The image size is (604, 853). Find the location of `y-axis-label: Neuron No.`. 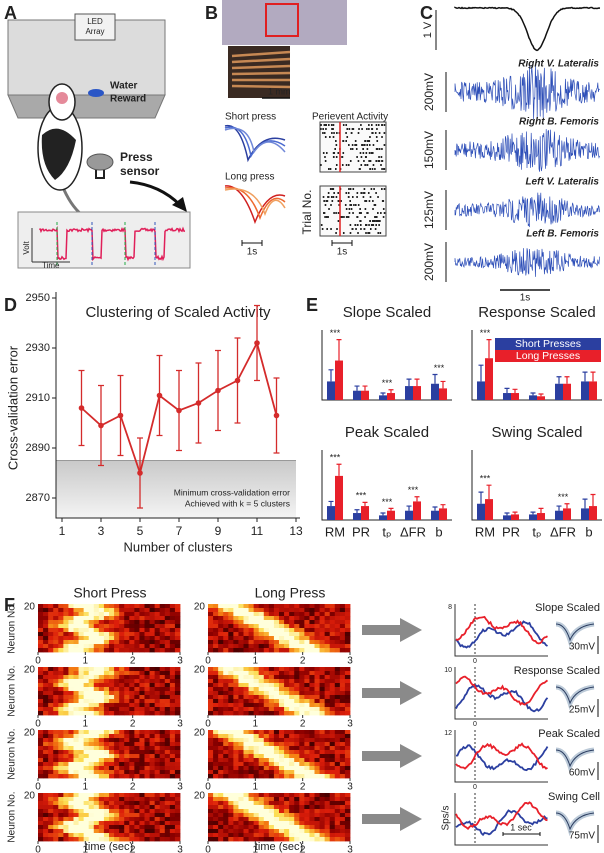

y-axis-label: Neuron No. is located at coordinates (12, 690).